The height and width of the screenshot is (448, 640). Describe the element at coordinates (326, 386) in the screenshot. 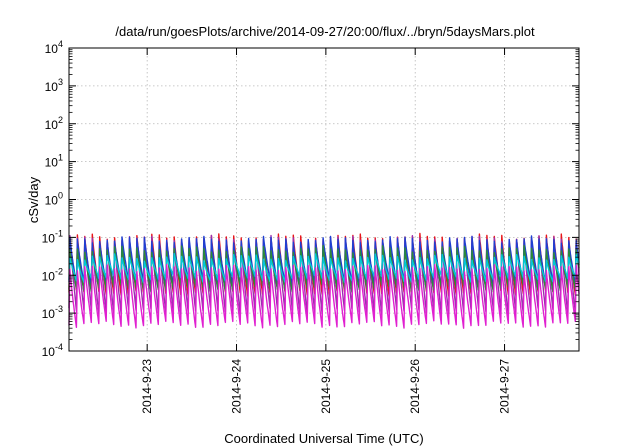

I see `x-tick-label: 2014-9-25` at that location.